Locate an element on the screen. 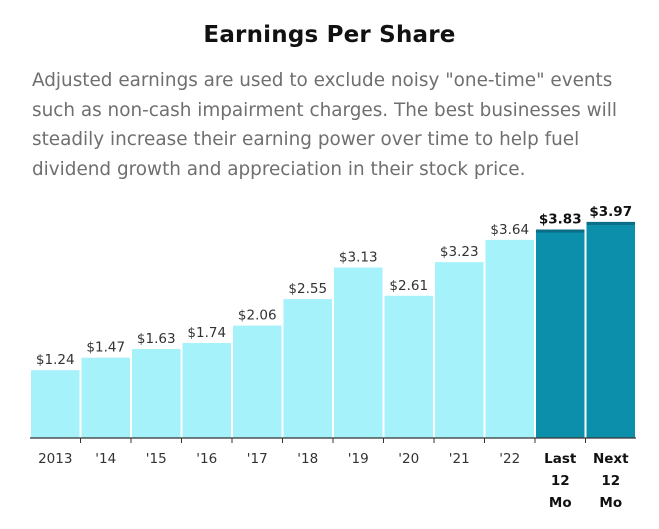 This screenshot has height=529, width=659. x-tick-label-2: '15 is located at coordinates (156, 459).